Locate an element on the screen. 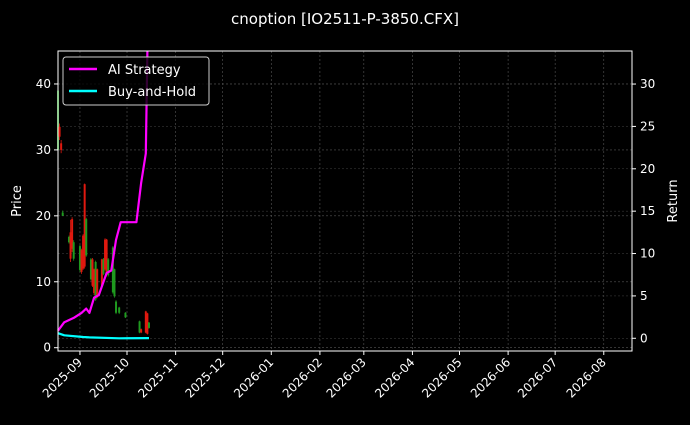  legend: AI Strategy Buy-and-Hold is located at coordinates (136, 81).